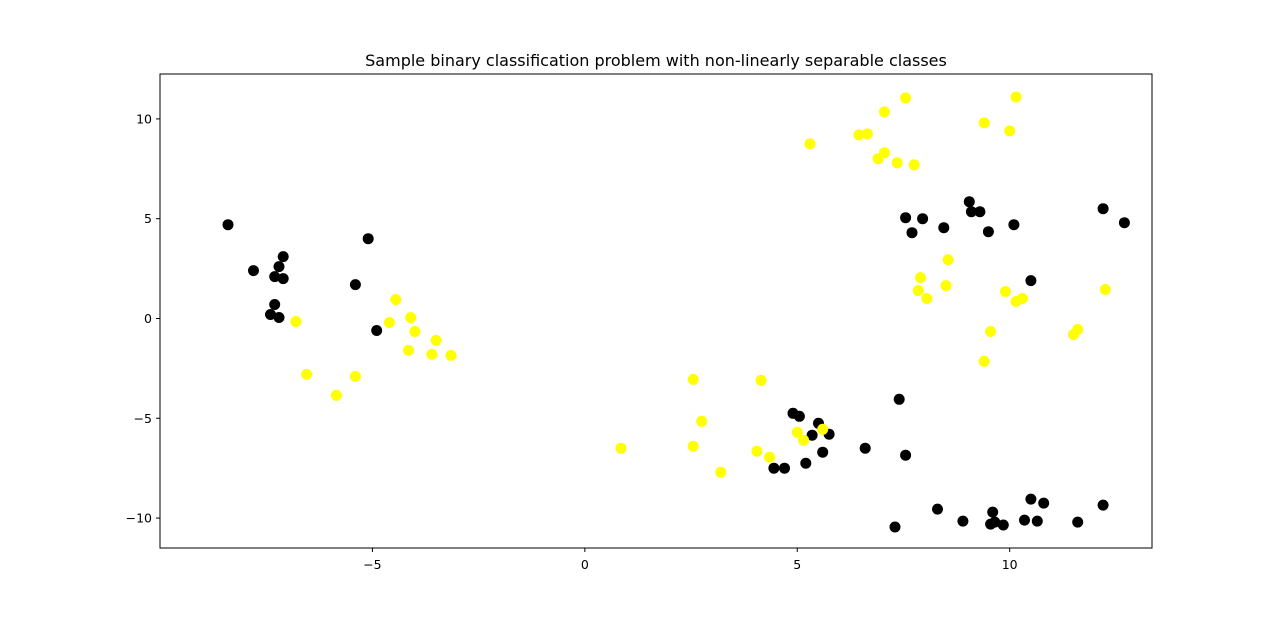  What do you see at coordinates (1010, 564) in the screenshot?
I see `x-tick-label: 10` at bounding box center [1010, 564].